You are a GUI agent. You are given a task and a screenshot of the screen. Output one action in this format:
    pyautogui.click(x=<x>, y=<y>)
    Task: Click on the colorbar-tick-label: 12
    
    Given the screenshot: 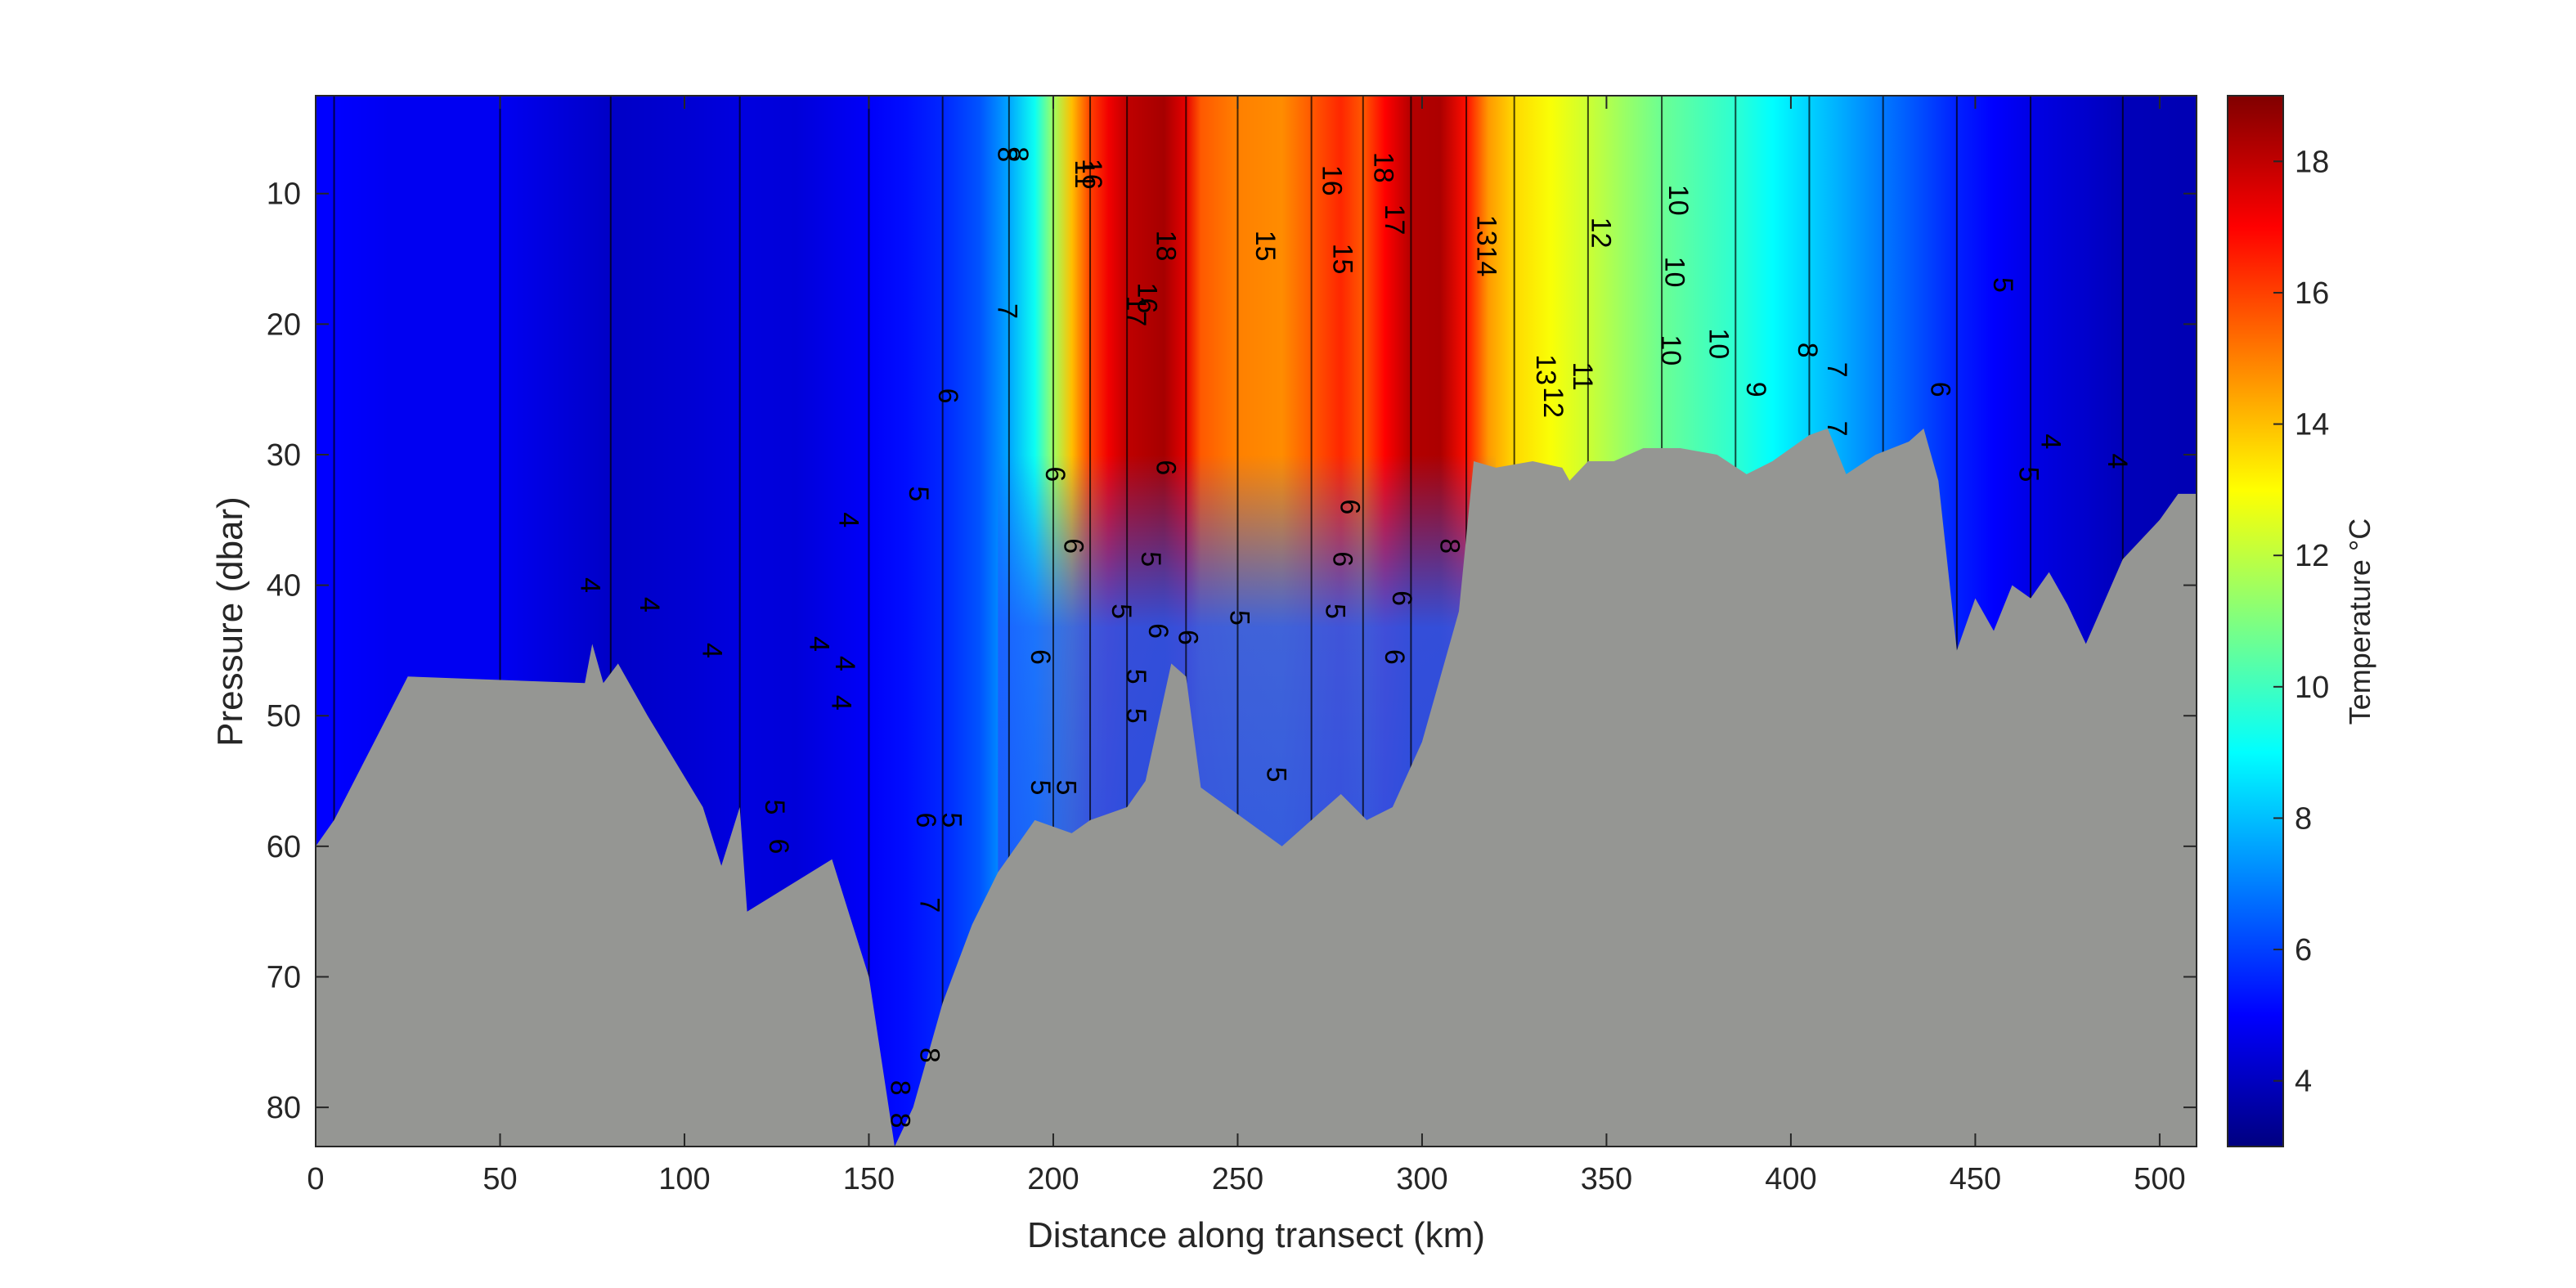 What is the action you would take?
    pyautogui.click(x=2312, y=556)
    